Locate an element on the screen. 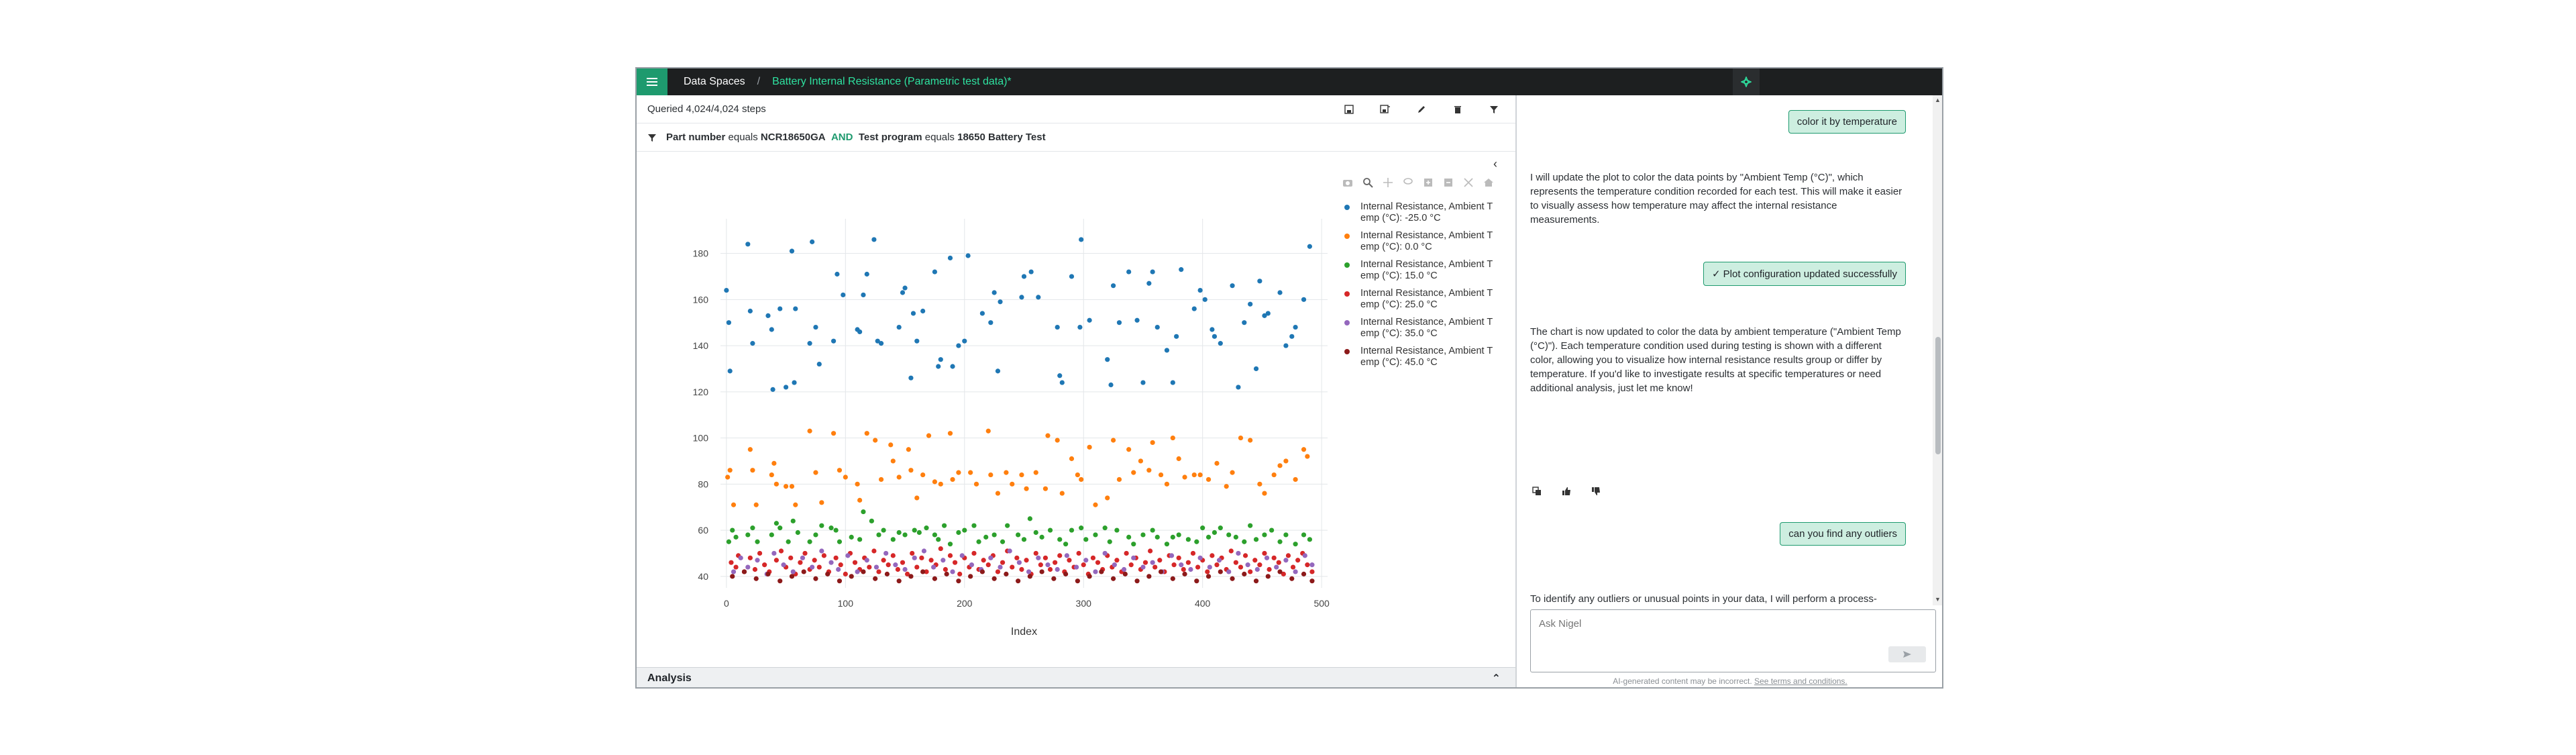 The height and width of the screenshot is (755, 2576). breadcrumb-root: Data Spaces is located at coordinates (714, 81).